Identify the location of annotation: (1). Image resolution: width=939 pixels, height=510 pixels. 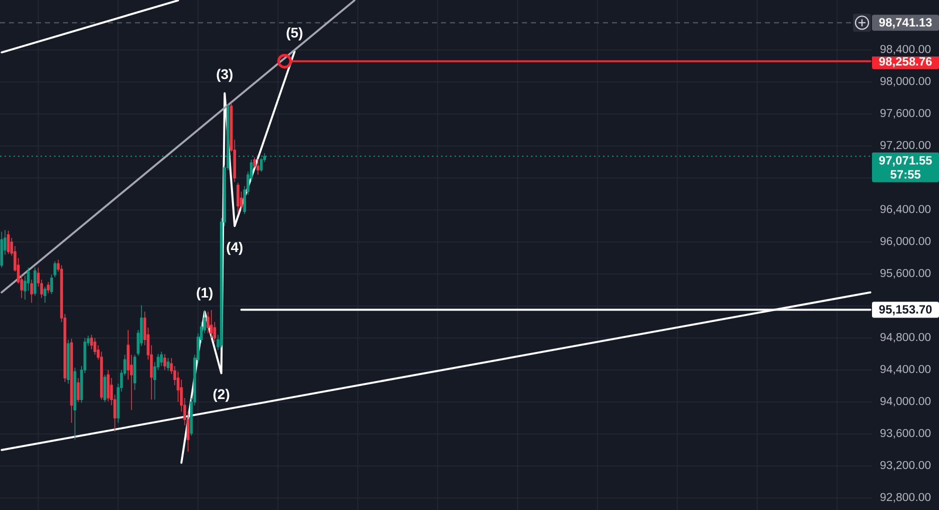
(205, 292).